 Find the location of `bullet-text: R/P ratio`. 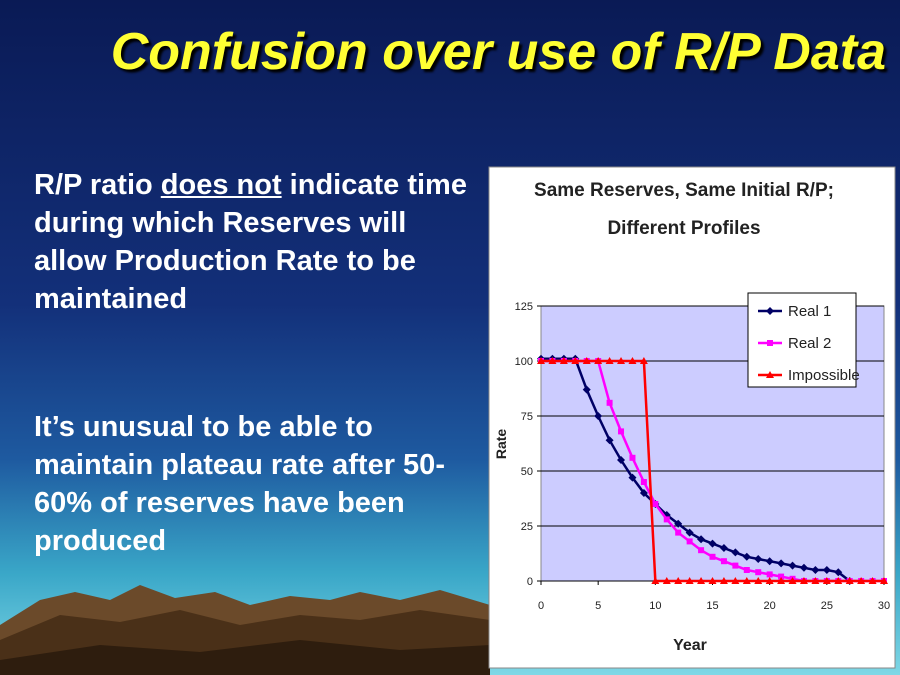

bullet-text: R/P ratio is located at coordinates (97, 185).